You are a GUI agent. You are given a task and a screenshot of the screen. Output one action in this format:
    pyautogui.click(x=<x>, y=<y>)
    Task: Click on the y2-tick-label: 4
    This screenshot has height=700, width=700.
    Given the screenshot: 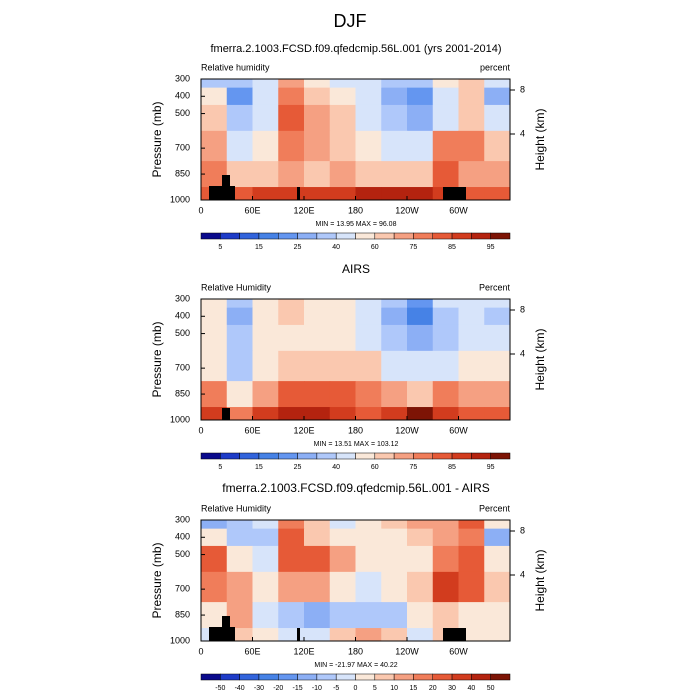 What is the action you would take?
    pyautogui.click(x=522, y=574)
    